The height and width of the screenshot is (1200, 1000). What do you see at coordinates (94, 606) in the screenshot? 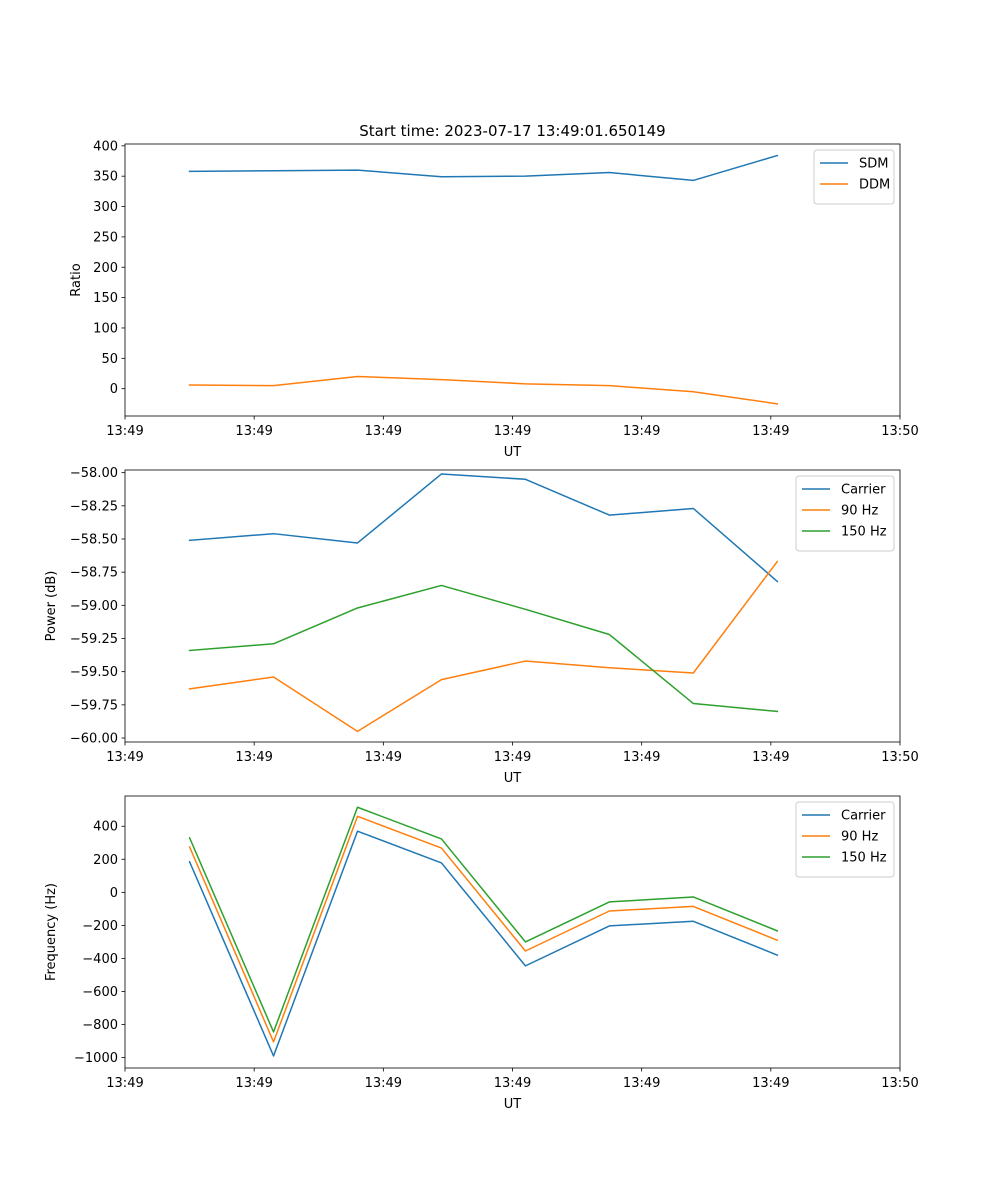
I see `y-tick-label: −59.00` at bounding box center [94, 606].